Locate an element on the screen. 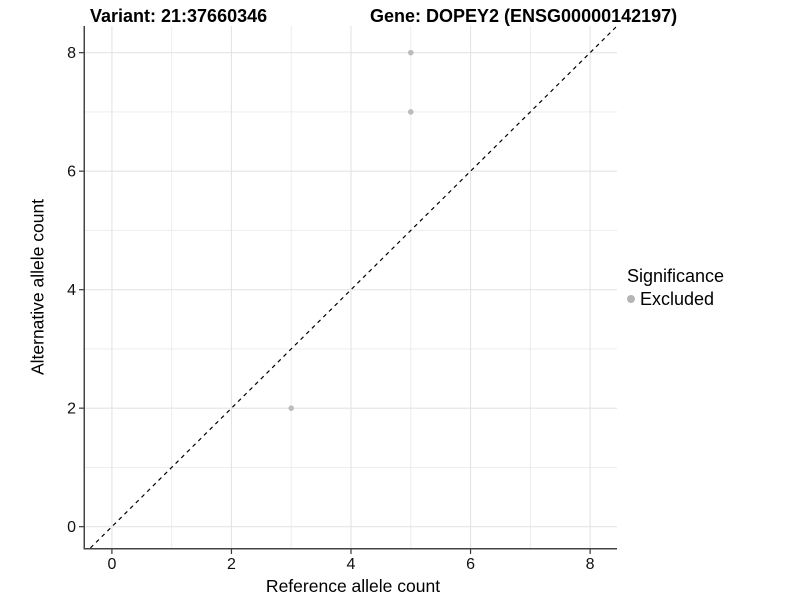 The width and height of the screenshot is (800, 600). legend-entry-excluded: Excluded is located at coordinates (675, 299).